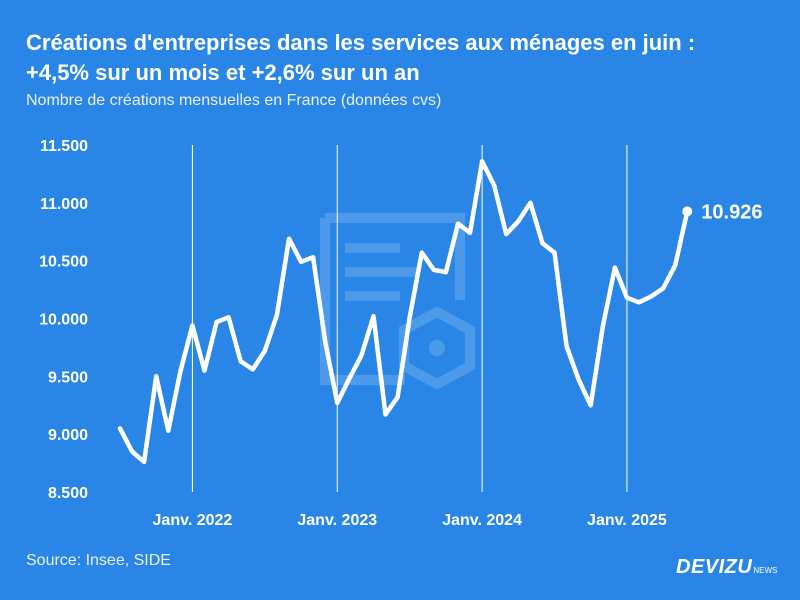 Image resolution: width=800 pixels, height=600 pixels. Describe the element at coordinates (731, 212) in the screenshot. I see `last-value-label: 10.926` at that location.